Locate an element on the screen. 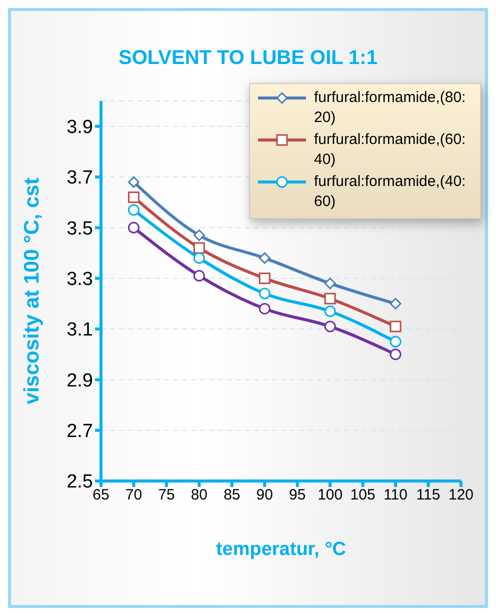  x-tick-label: 120 is located at coordinates (461, 495).